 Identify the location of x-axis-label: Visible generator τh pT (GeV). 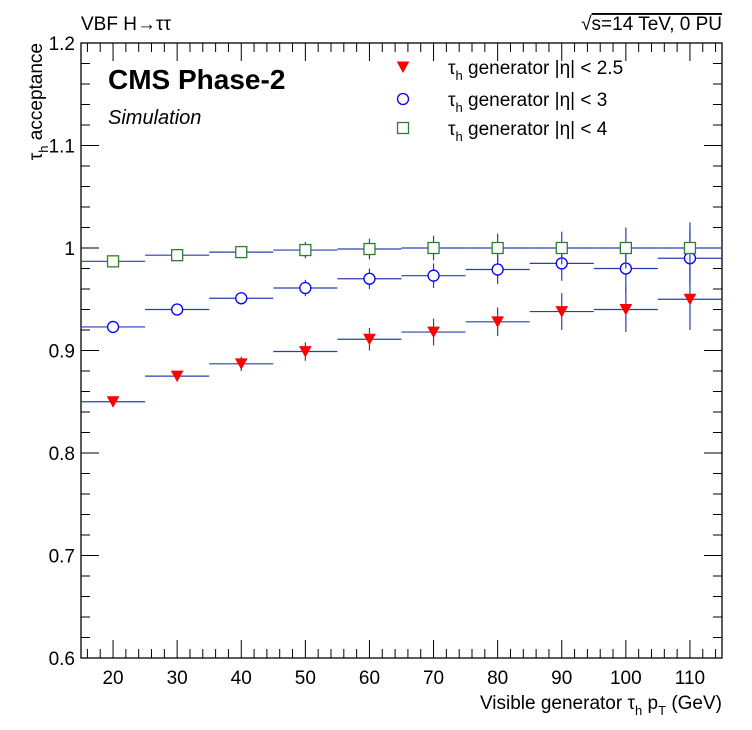
(601, 705).